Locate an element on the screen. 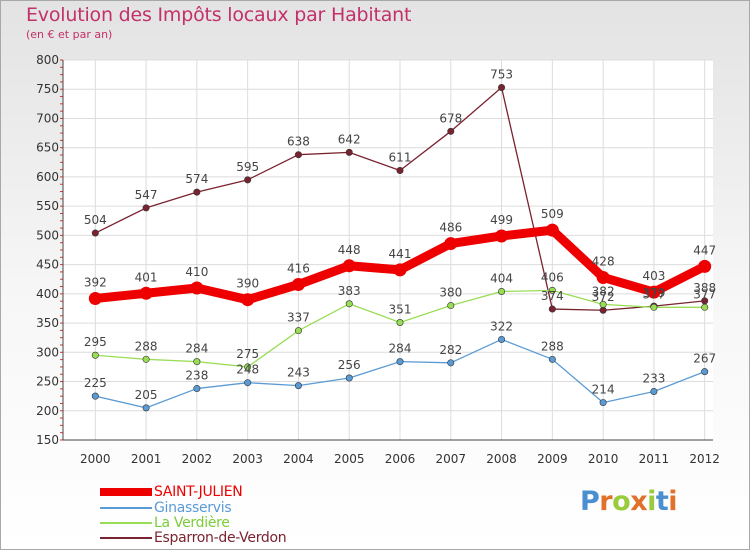 Image resolution: width=750 pixels, height=550 pixels. data-label-esparron-de-verdon: 504 is located at coordinates (95, 220).